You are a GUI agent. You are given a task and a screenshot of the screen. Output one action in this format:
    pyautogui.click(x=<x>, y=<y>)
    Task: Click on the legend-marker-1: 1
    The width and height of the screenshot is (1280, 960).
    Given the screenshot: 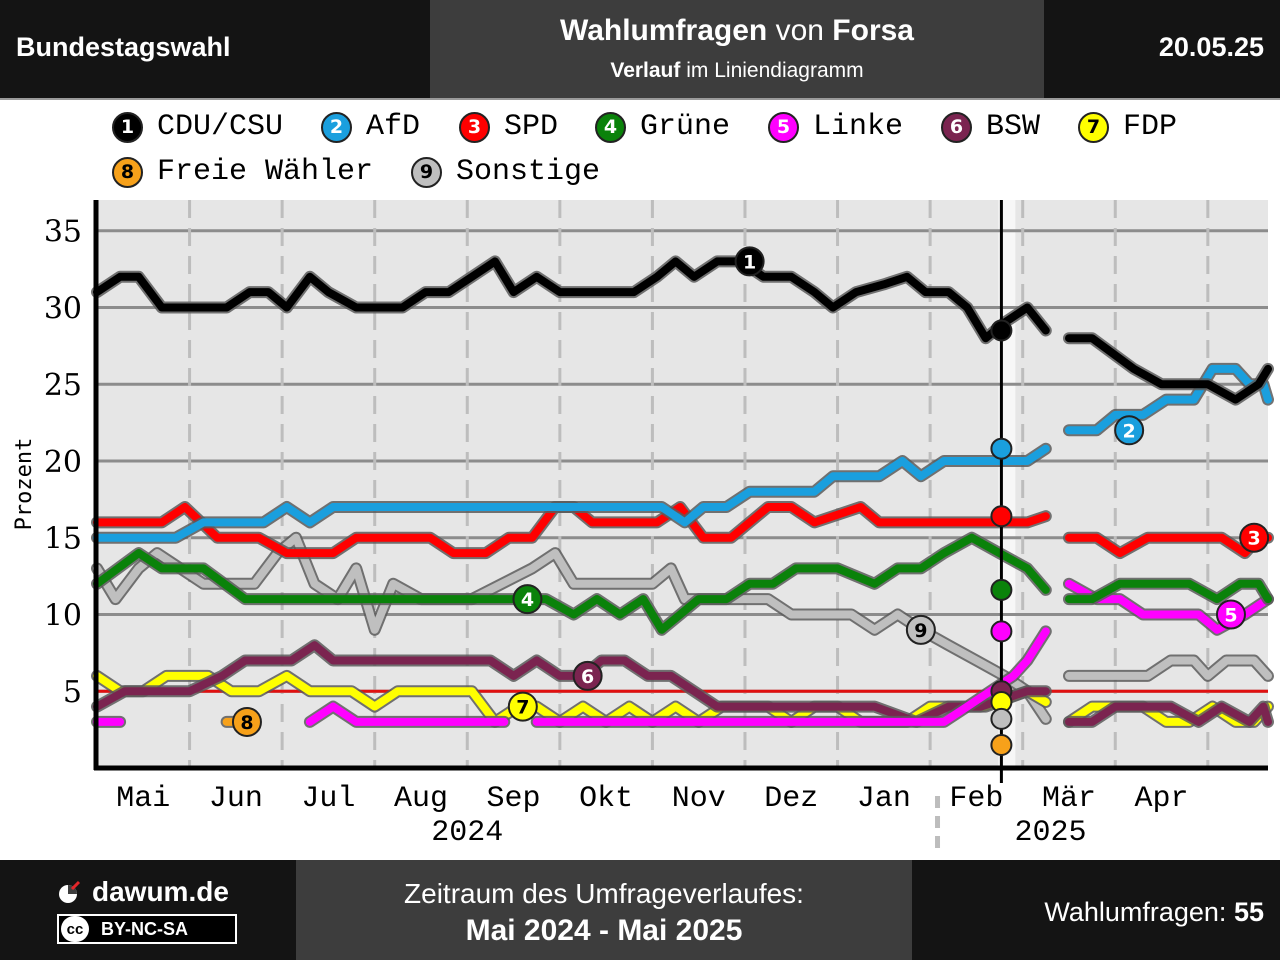 What is the action you would take?
    pyautogui.click(x=127, y=127)
    